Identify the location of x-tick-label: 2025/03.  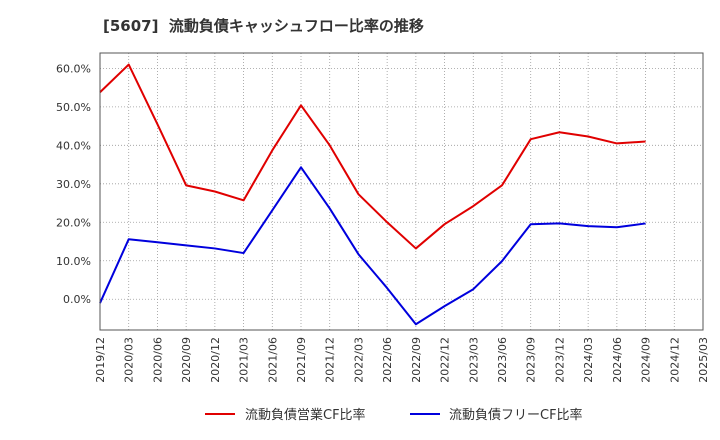
(703, 360).